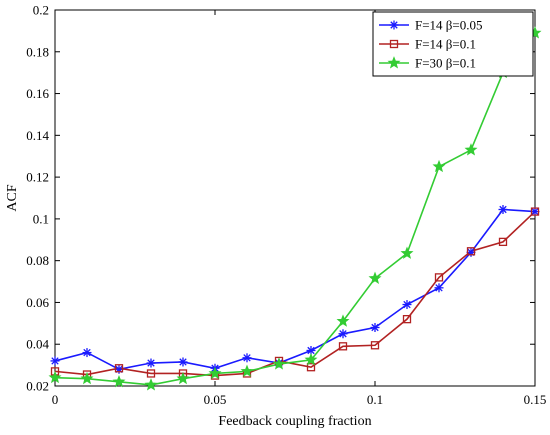  I want to click on y-tick-label: 0.04, so click(37, 344).